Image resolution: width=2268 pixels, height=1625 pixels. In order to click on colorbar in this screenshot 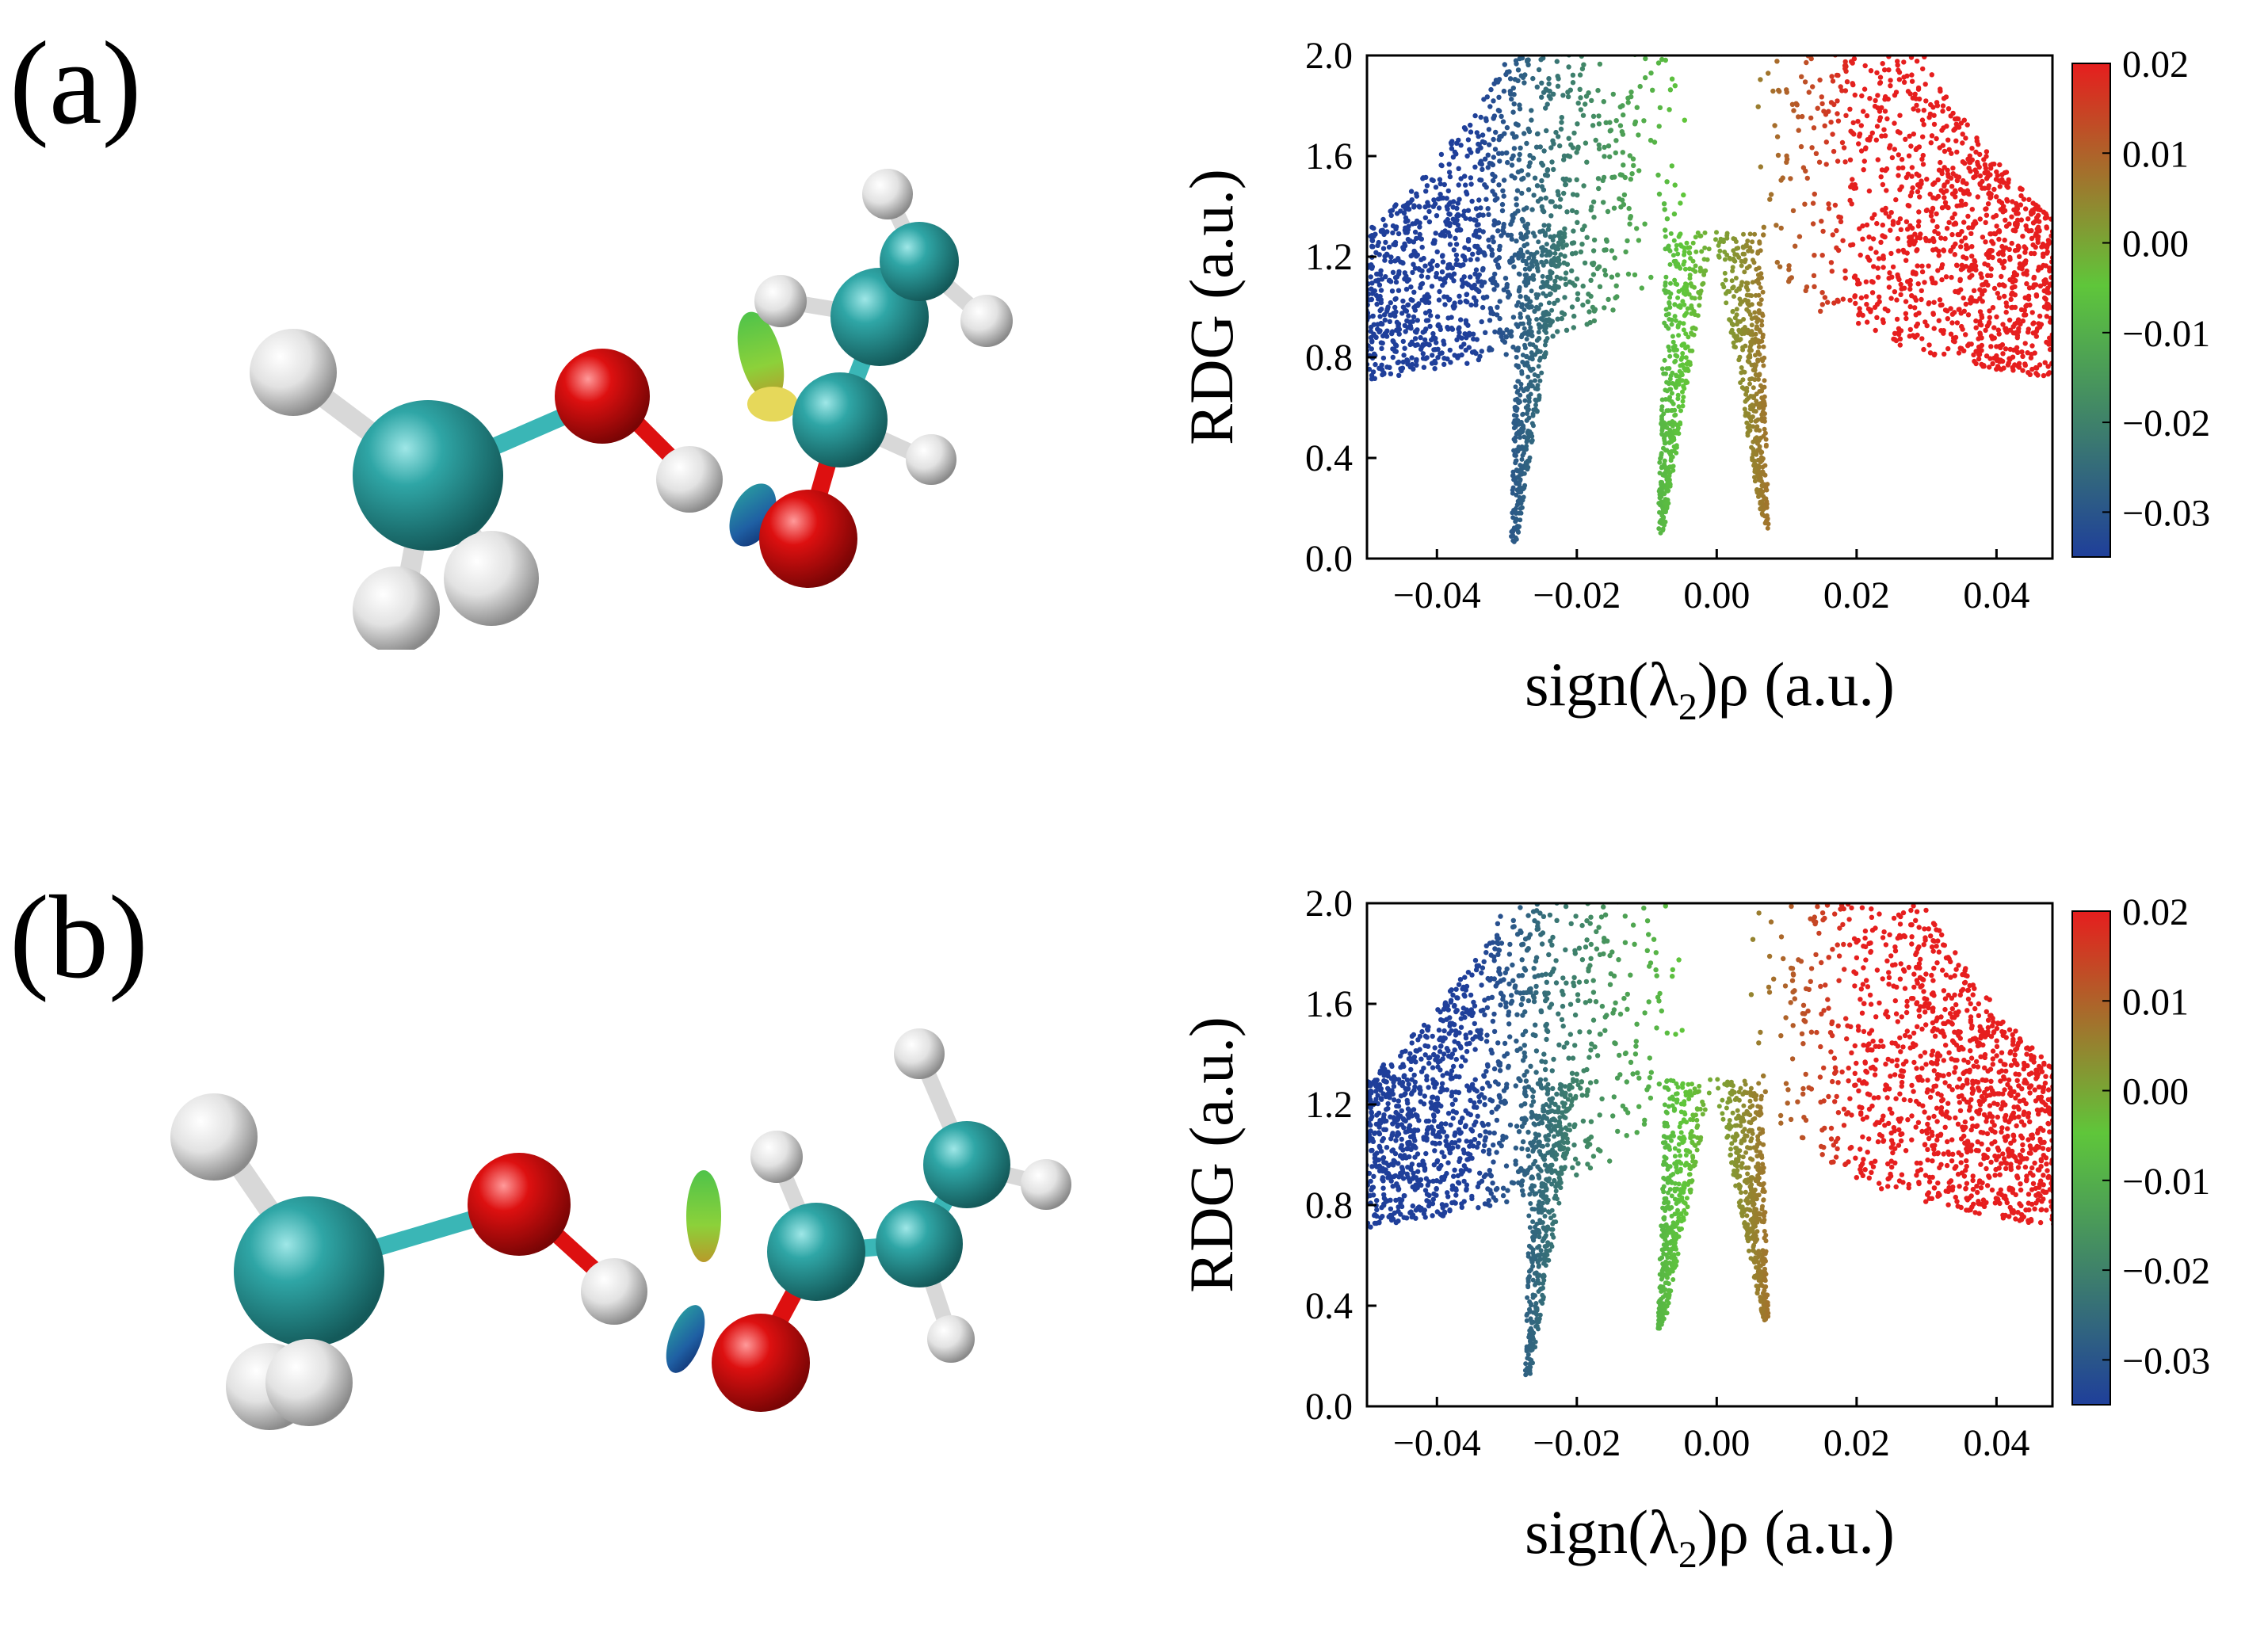, I will do `click(2091, 310)`.